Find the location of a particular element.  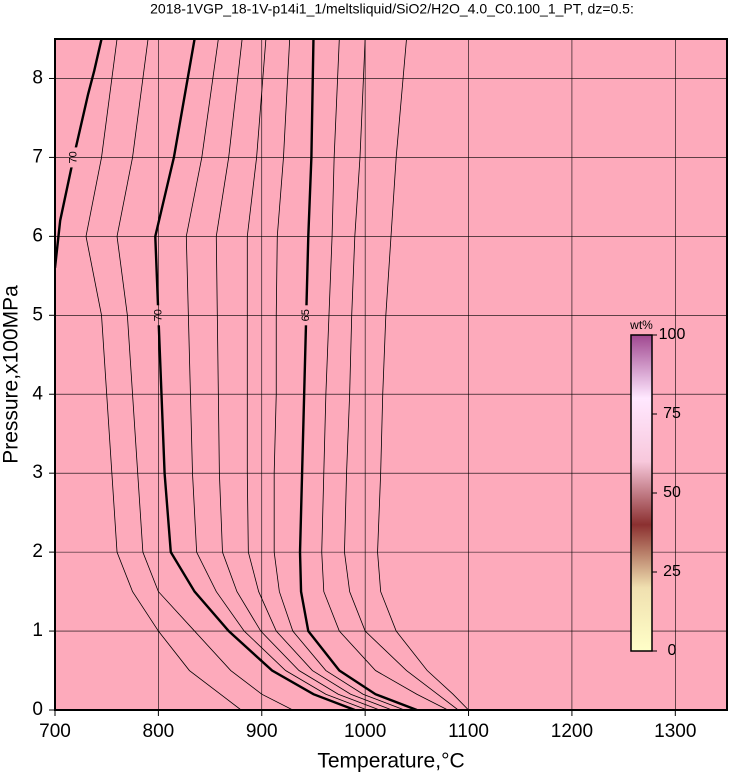

x-tick-label: 900 is located at coordinates (262, 731).